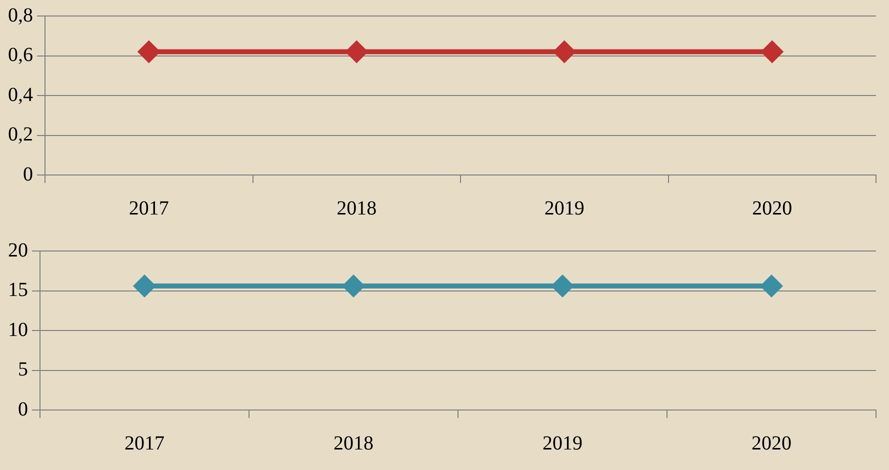 The height and width of the screenshot is (470, 889). Describe the element at coordinates (18, 329) in the screenshot. I see `y-tick-label: 10` at that location.